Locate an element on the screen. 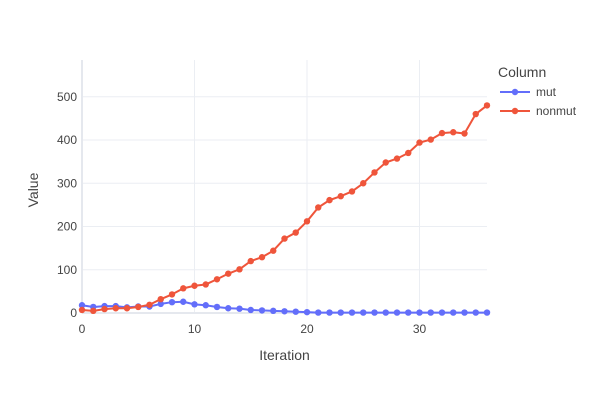  y-tick-label: 200 is located at coordinates (67, 227).